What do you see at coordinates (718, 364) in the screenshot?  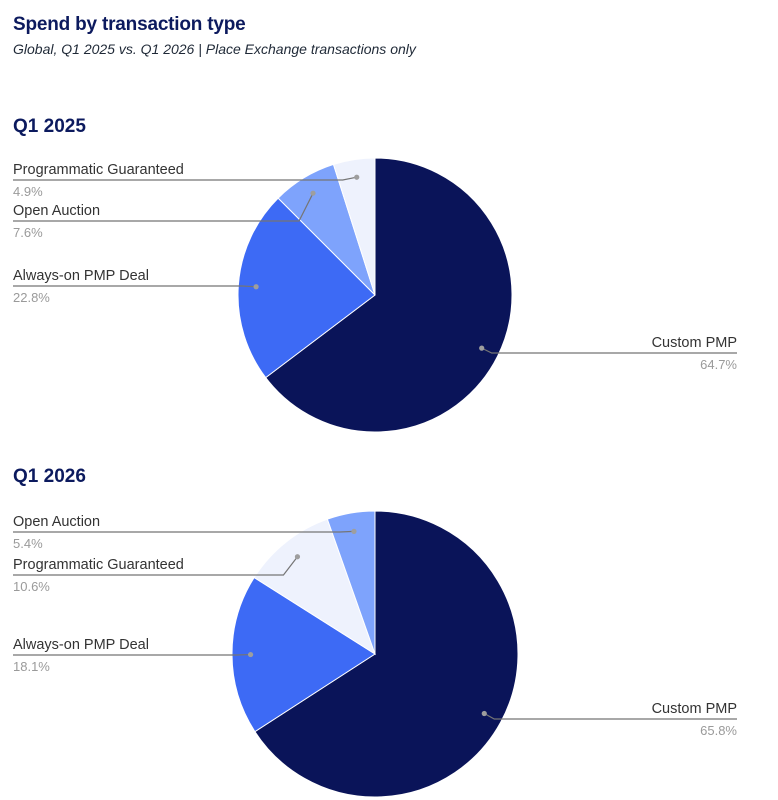 I see `slice-value-custom-pmp: 64.7%` at bounding box center [718, 364].